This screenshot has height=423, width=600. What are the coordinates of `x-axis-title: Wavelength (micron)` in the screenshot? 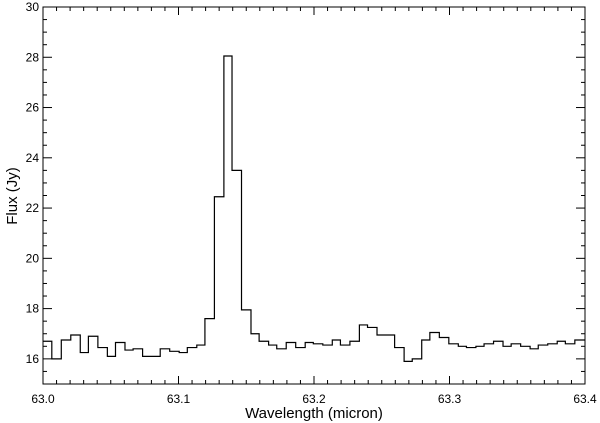 It's located at (314, 413).